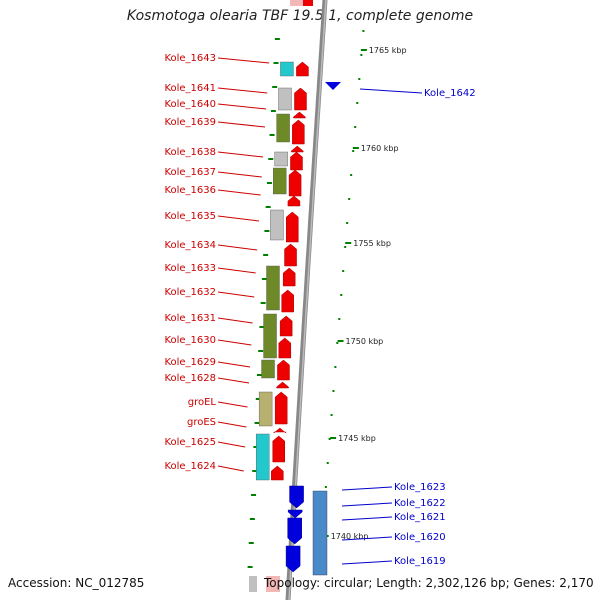 The height and width of the screenshot is (600, 600). Describe the element at coordinates (190, 58) in the screenshot. I see `forward-gene-label: Kole_1643` at that location.